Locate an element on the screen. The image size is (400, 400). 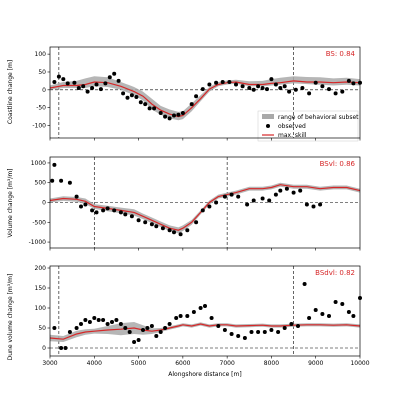
legend-band-swatch is located at coordinates (268, 116).